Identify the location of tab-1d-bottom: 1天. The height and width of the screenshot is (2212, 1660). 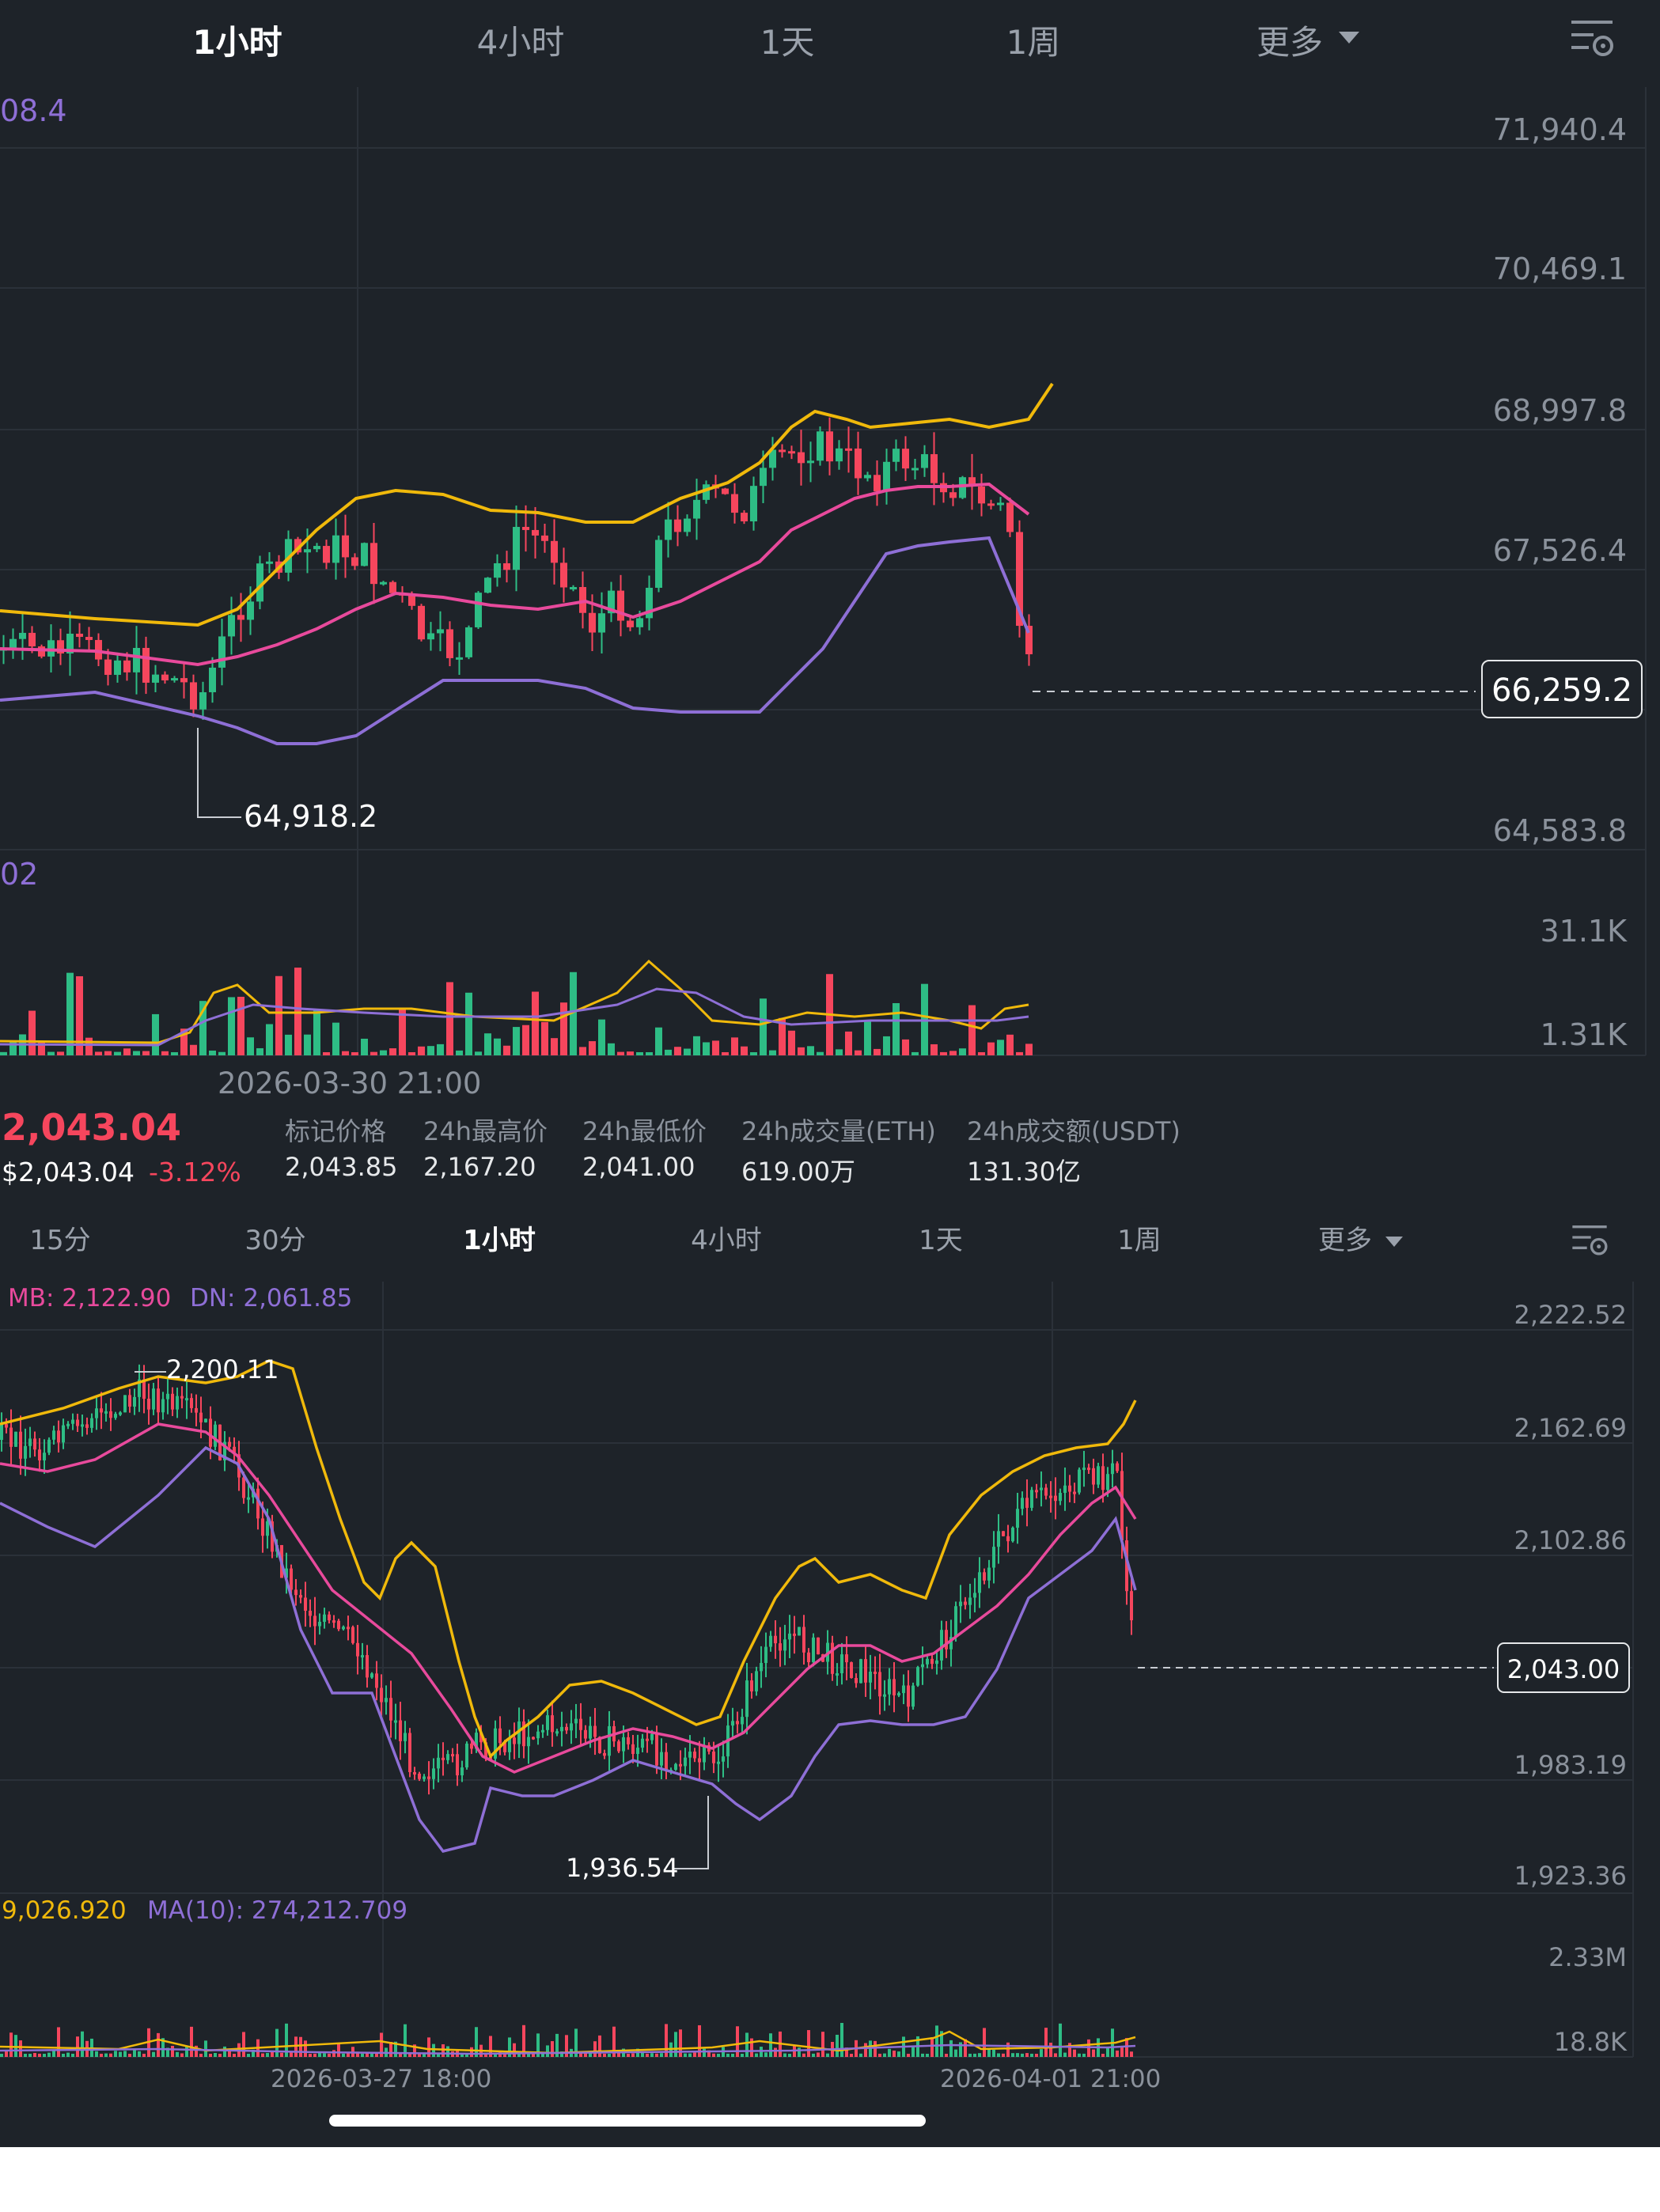
(941, 1240).